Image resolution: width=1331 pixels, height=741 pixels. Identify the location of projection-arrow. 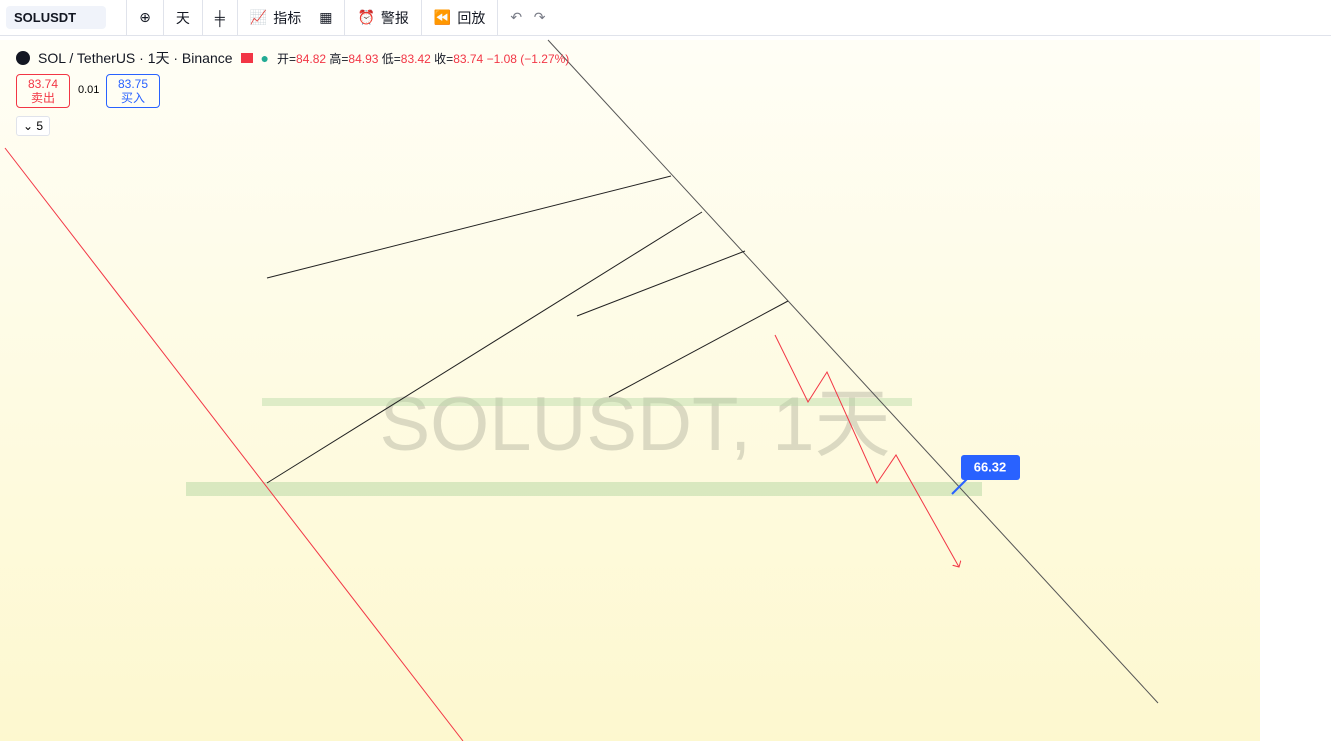
(866, 450).